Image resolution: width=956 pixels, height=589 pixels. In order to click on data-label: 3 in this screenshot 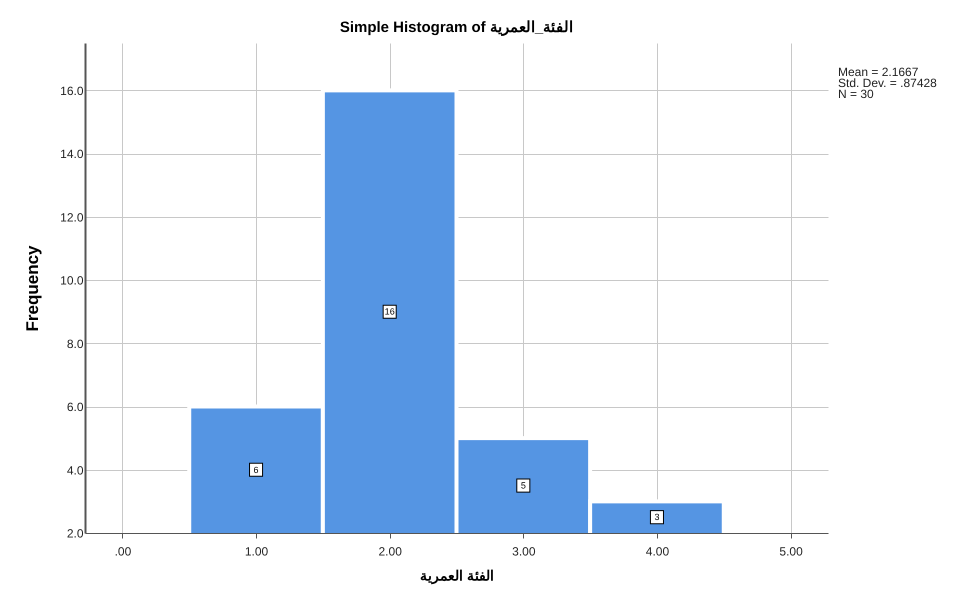, I will do `click(657, 517)`.